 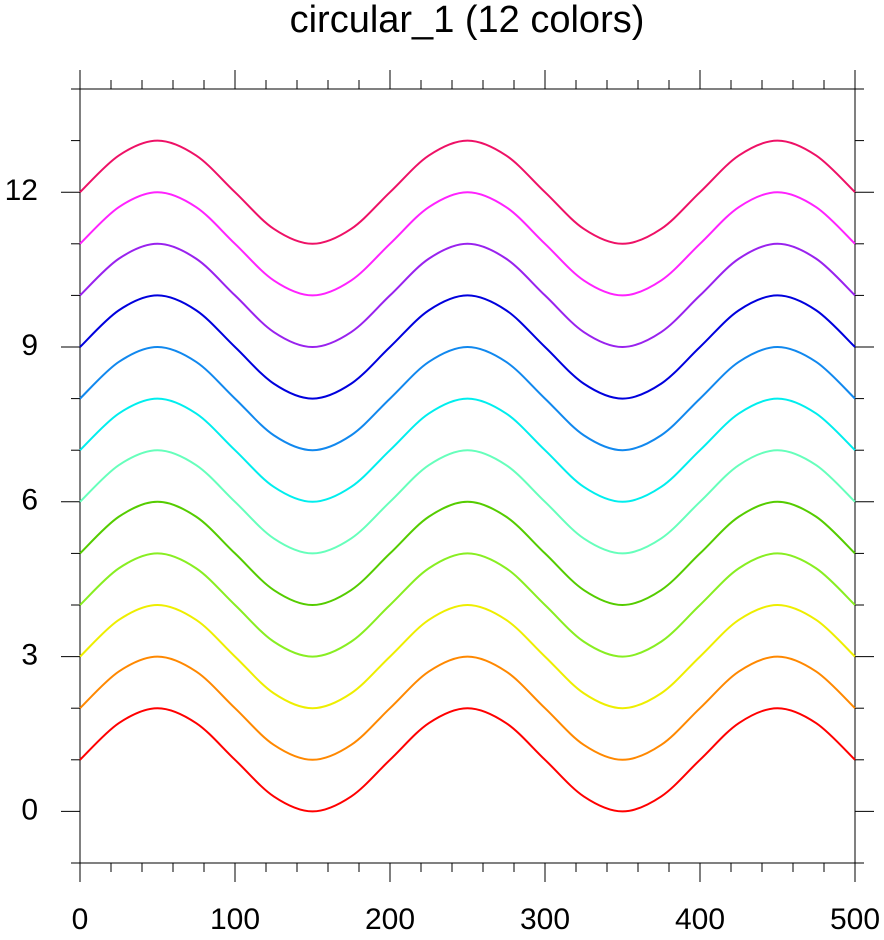 What do you see at coordinates (29, 809) in the screenshot?
I see `y-tick-label: 0` at bounding box center [29, 809].